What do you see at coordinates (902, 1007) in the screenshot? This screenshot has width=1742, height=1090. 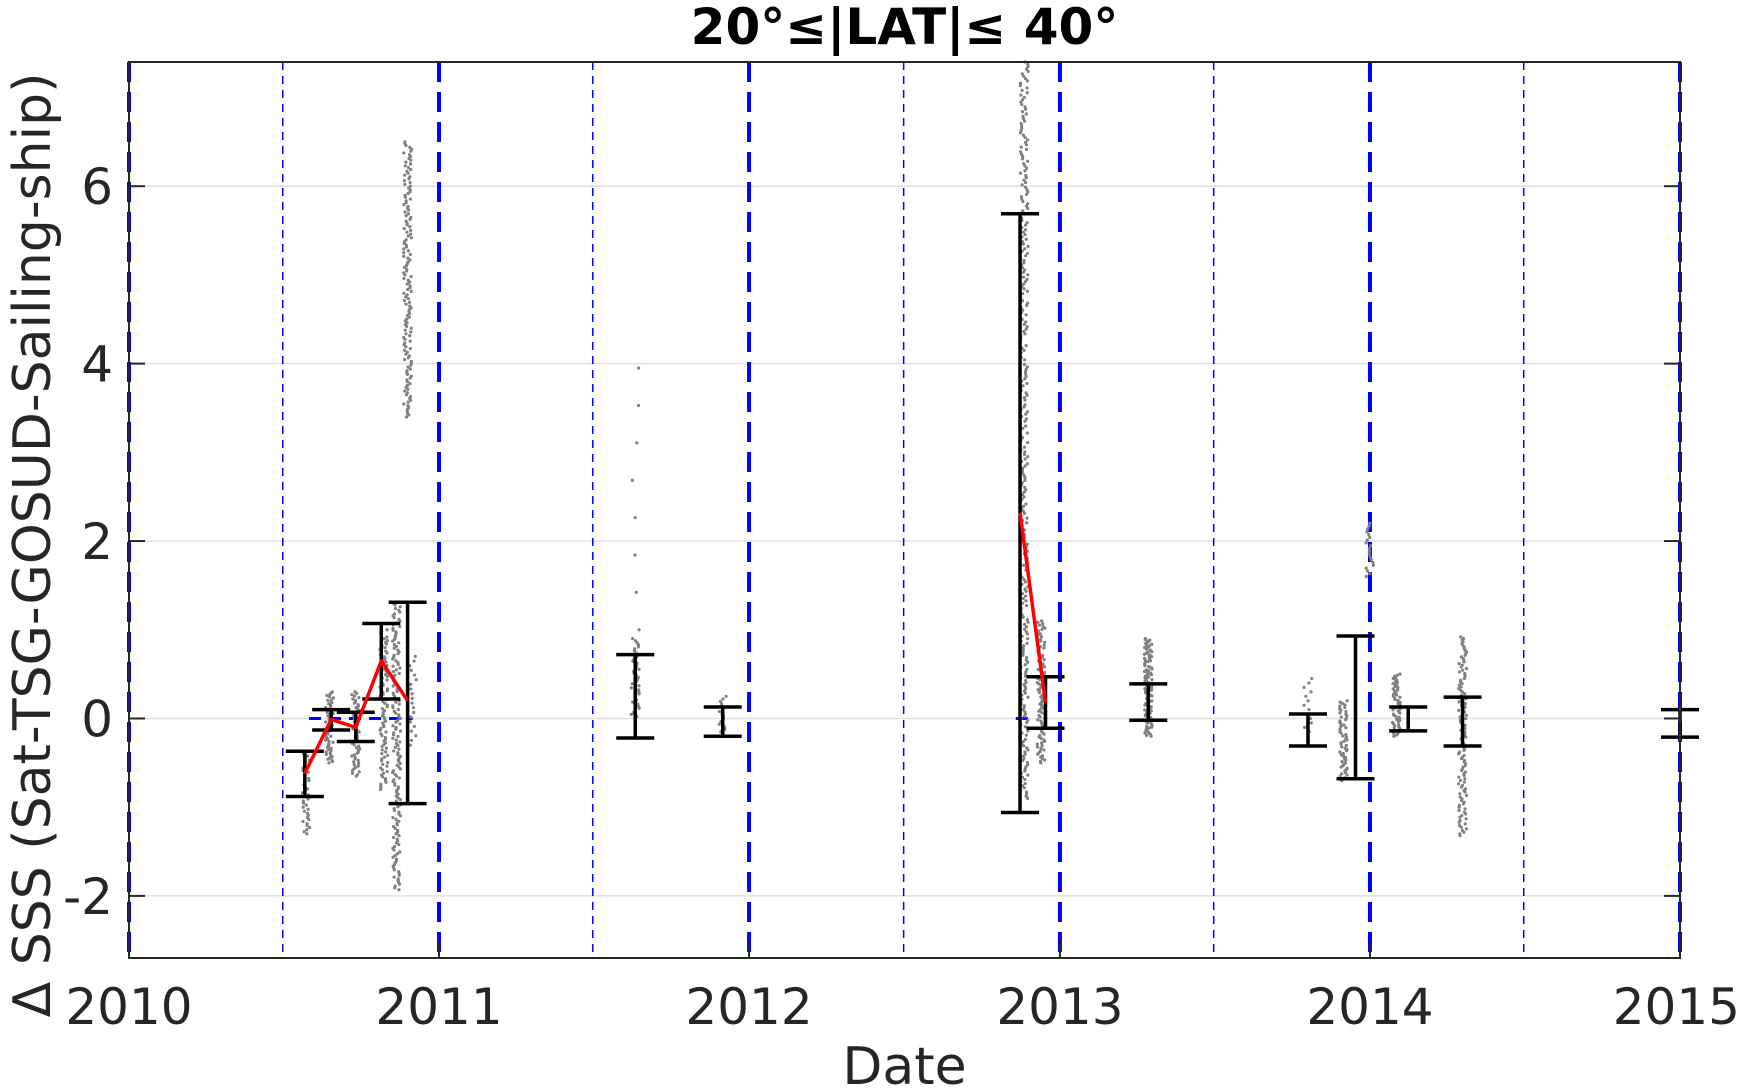 I see `x-tick-labels: 2010 2011 2012 2013 2014 2015` at bounding box center [902, 1007].